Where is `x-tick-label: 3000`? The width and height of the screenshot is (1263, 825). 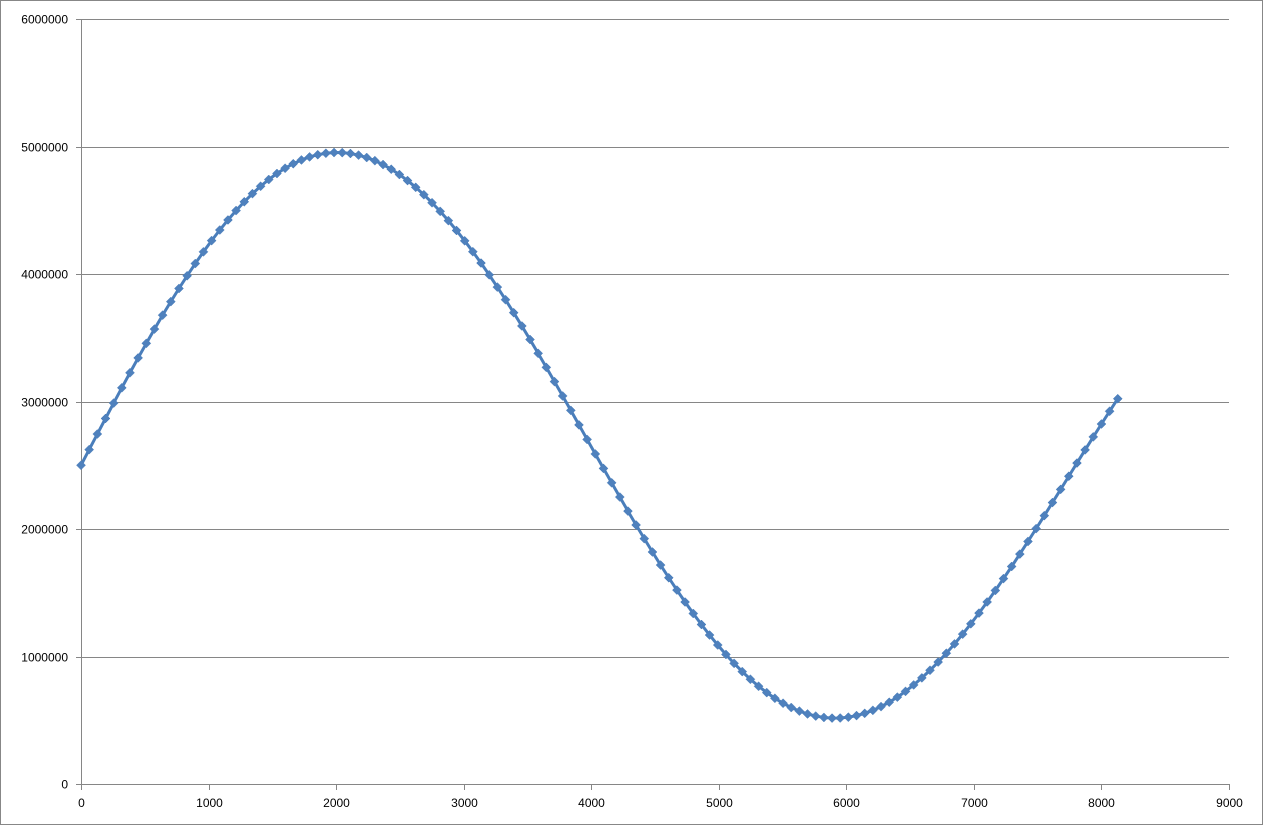 x-tick-label: 3000 is located at coordinates (464, 803).